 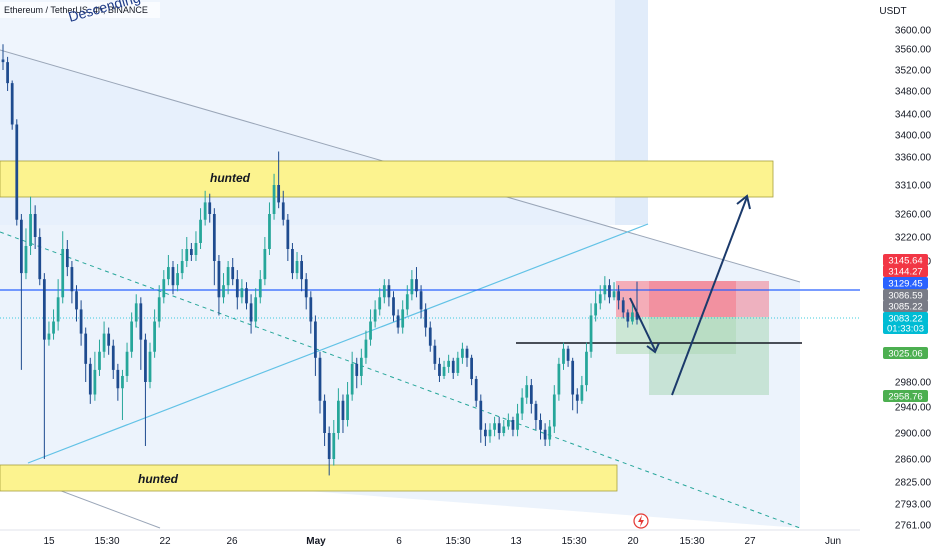 What do you see at coordinates (905, 261) in the screenshot?
I see `price-badge-label: 3145.64` at bounding box center [905, 261].